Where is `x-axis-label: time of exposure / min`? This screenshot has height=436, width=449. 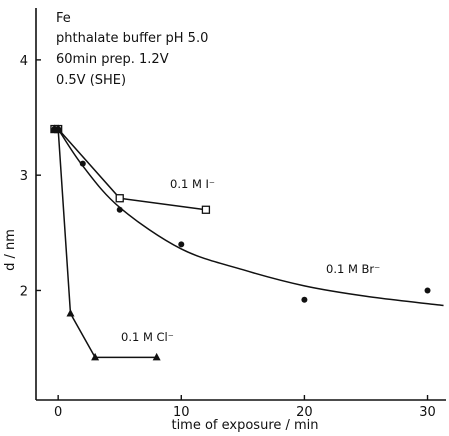 x-axis-label: time of exposure / min is located at coordinates (244, 425).